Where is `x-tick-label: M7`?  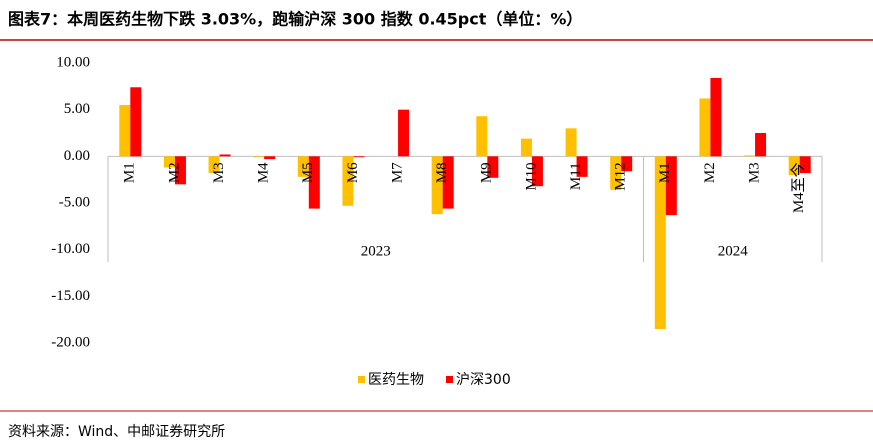
x-tick-label: M7 is located at coordinates (398, 172).